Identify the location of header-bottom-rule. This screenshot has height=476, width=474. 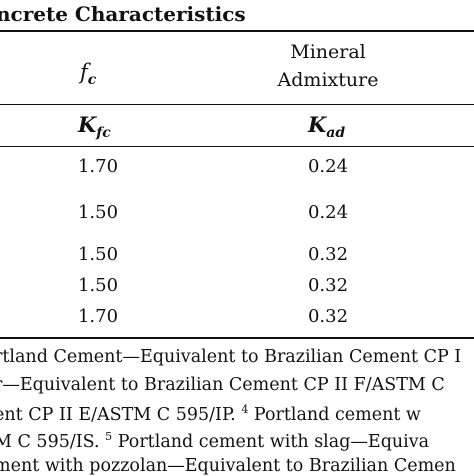
(237, 146).